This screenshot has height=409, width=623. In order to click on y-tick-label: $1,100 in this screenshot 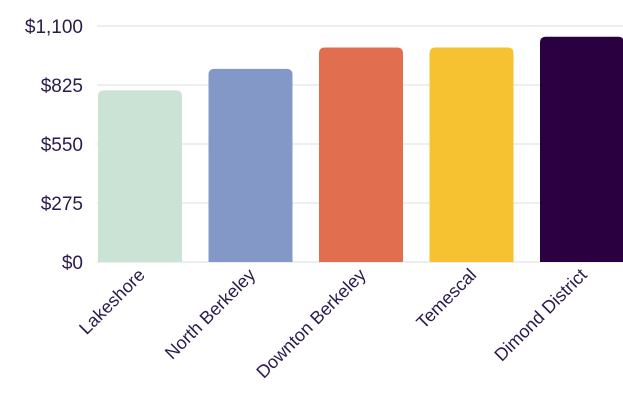, I will do `click(54, 27)`.